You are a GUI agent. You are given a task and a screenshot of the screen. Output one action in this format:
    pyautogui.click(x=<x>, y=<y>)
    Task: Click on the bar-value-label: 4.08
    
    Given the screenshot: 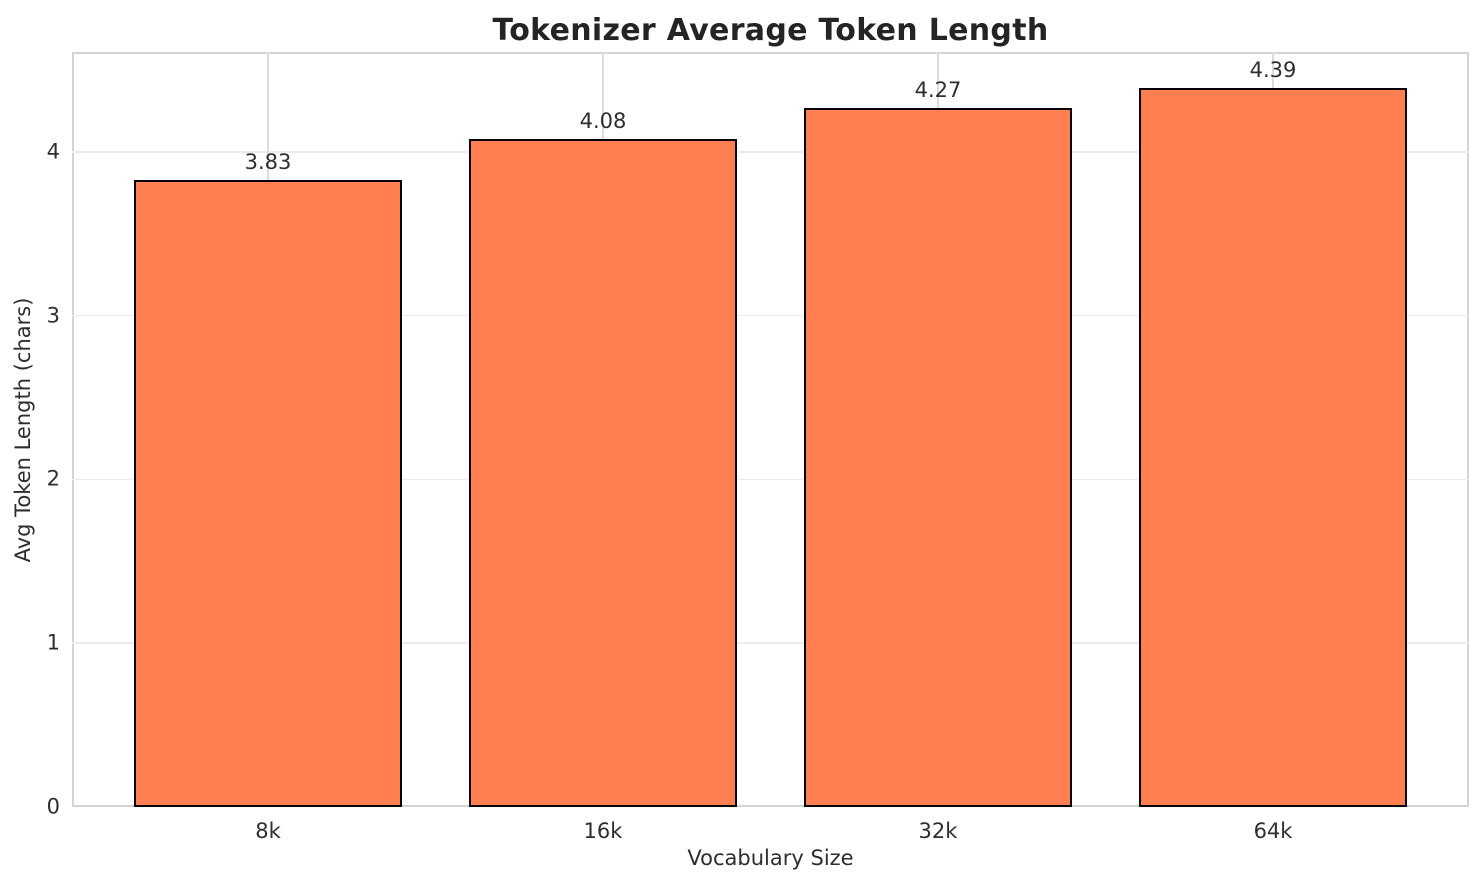 What is the action you would take?
    pyautogui.click(x=603, y=120)
    